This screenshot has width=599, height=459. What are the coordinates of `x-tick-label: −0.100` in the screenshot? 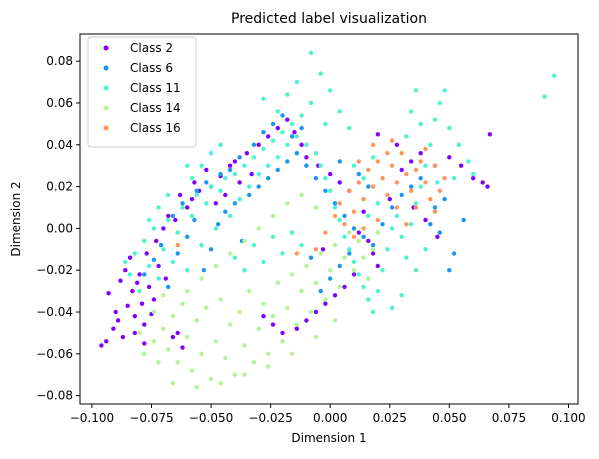 It's located at (92, 418).